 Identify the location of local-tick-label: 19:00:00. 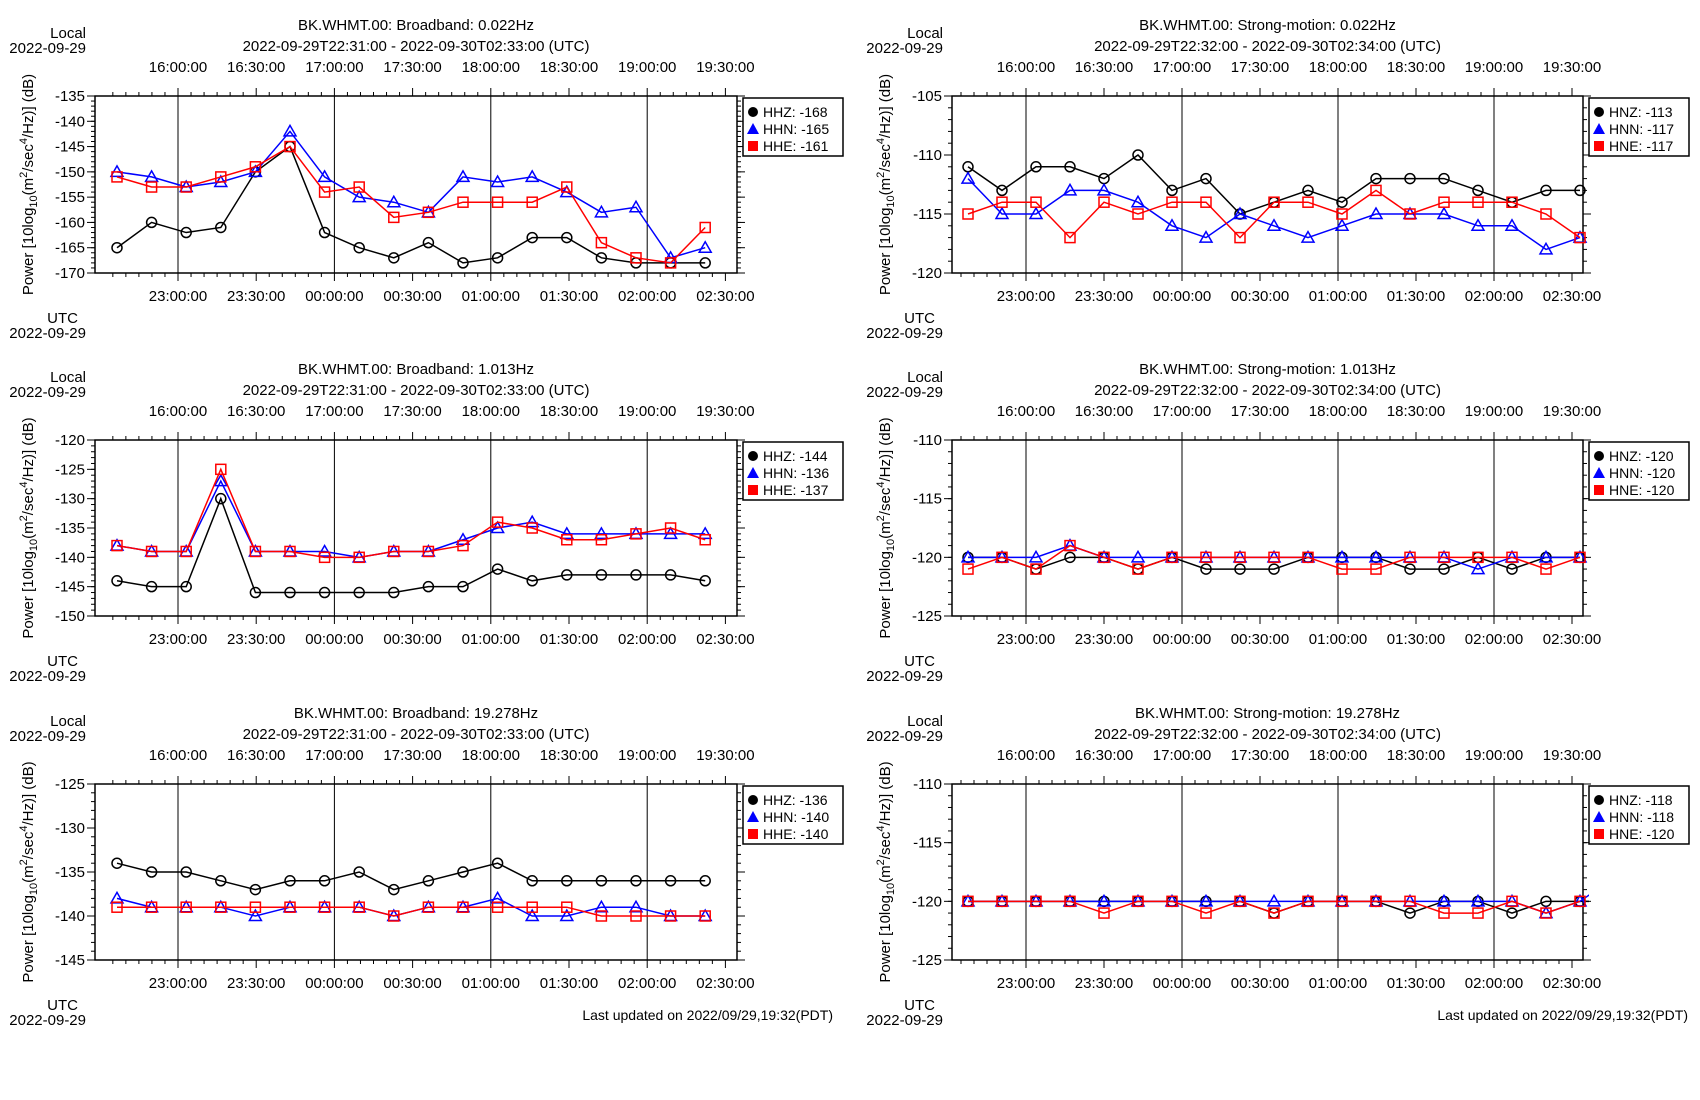
(647, 755).